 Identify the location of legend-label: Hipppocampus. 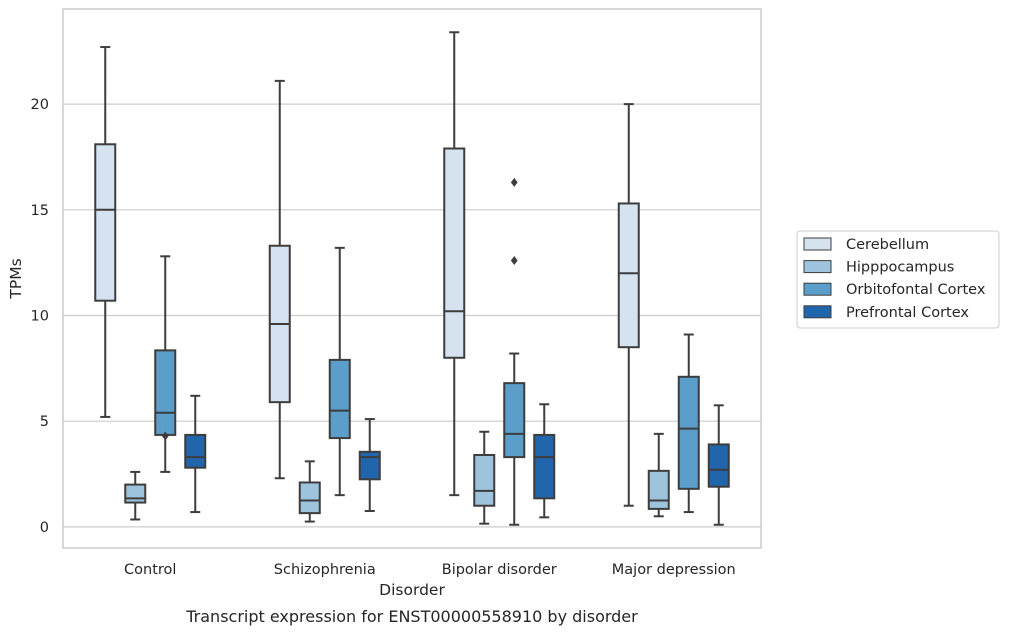
(900, 268).